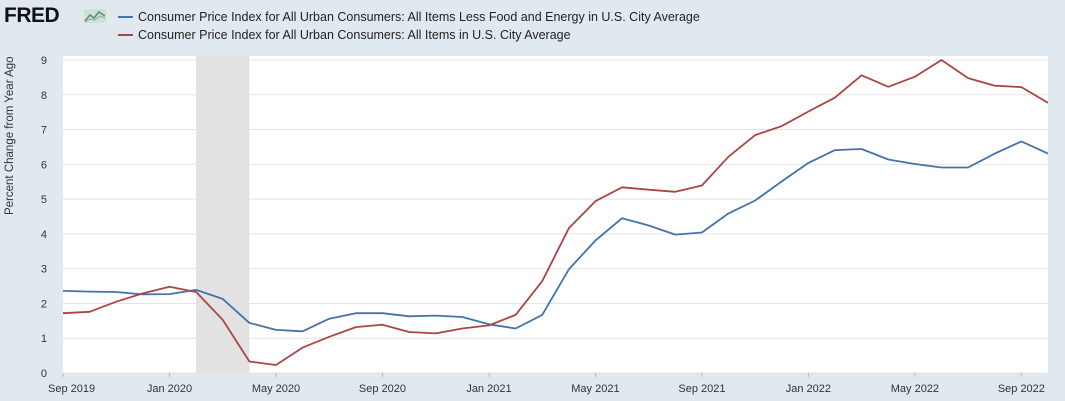 The height and width of the screenshot is (401, 1065). I want to click on x-tick-label: May 2022, so click(915, 389).